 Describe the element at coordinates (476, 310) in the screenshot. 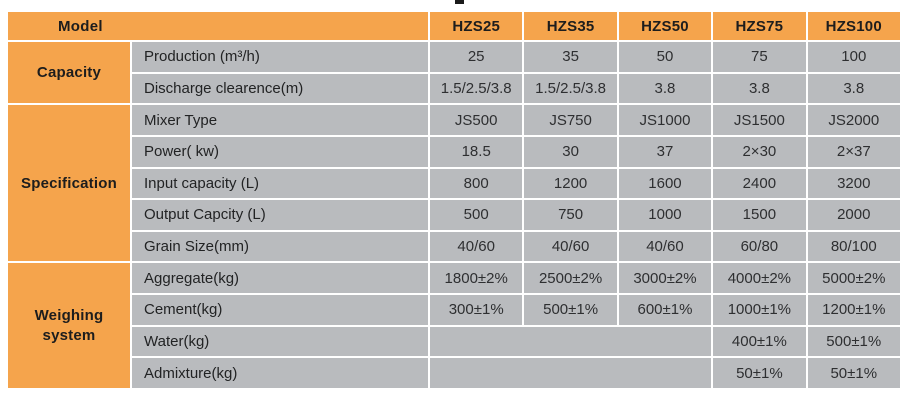

I see `value-cell: 300±1%` at that location.